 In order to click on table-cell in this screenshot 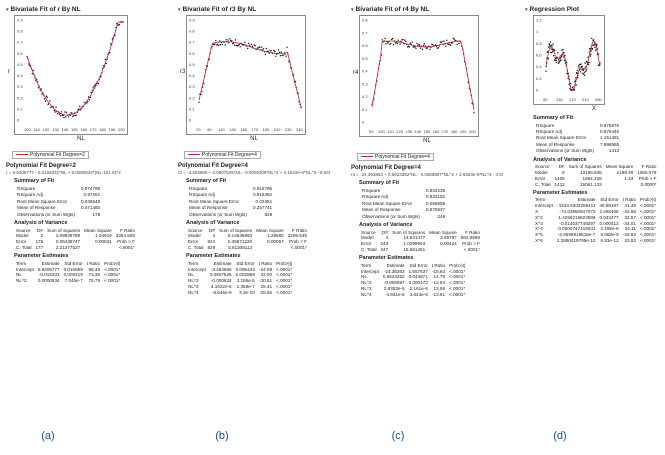, I will do `click(443, 250)`.